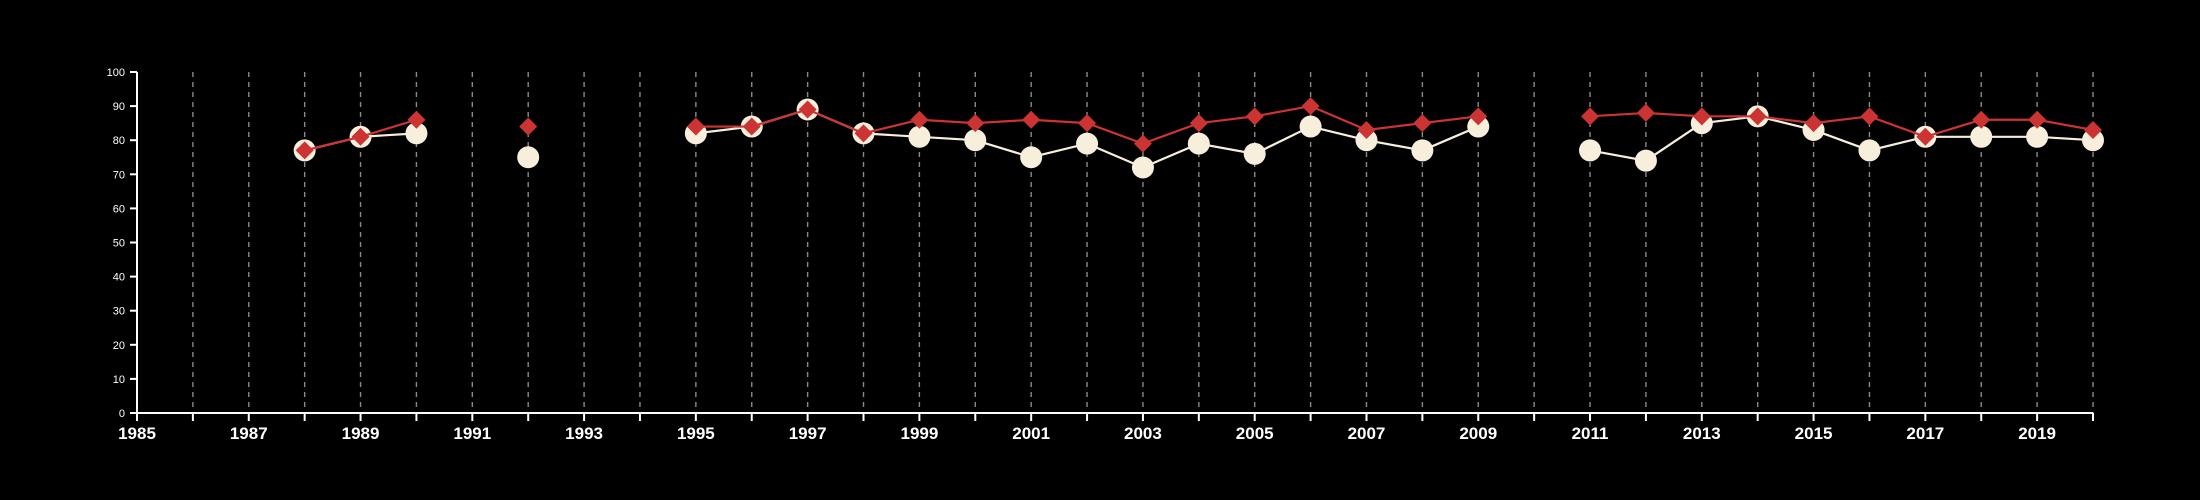 The width and height of the screenshot is (2200, 500). What do you see at coordinates (1366, 140) in the screenshot?
I see `circle-point-2007` at bounding box center [1366, 140].